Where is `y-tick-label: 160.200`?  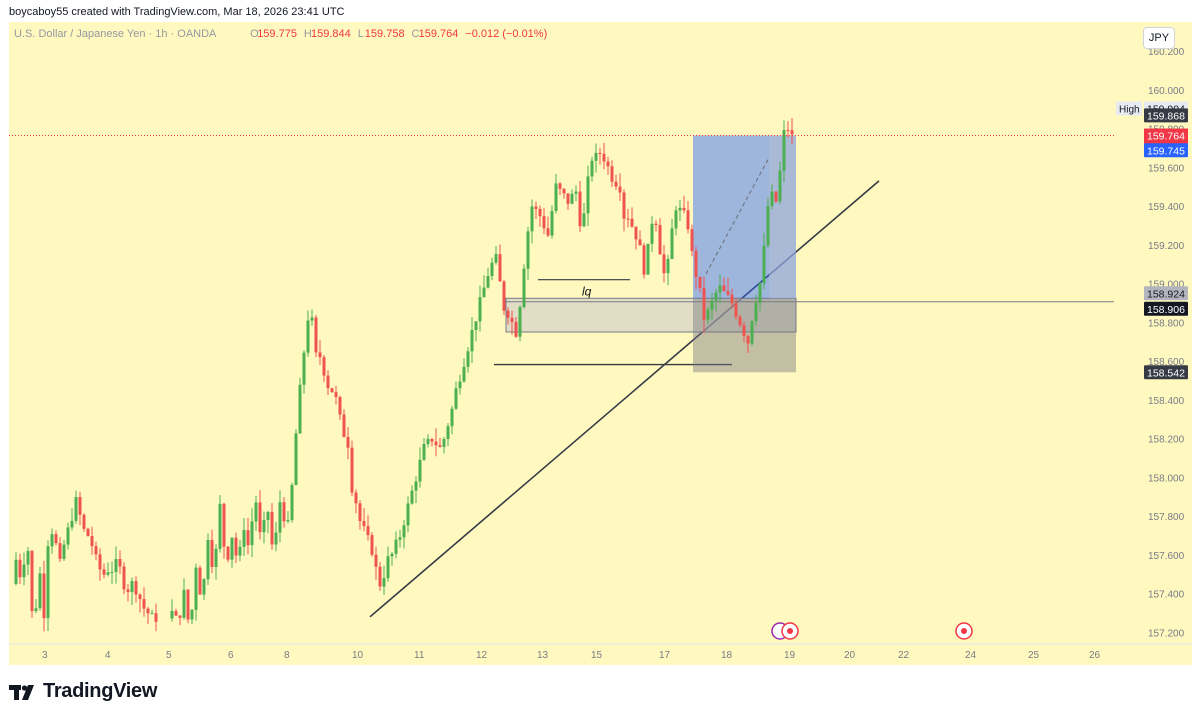
y-tick-label: 160.200 is located at coordinates (1166, 52).